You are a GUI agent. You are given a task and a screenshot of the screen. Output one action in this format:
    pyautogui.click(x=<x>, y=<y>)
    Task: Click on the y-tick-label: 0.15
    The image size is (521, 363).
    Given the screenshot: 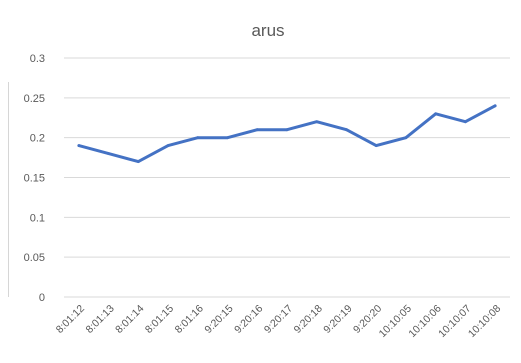 What is the action you would take?
    pyautogui.click(x=34, y=179)
    